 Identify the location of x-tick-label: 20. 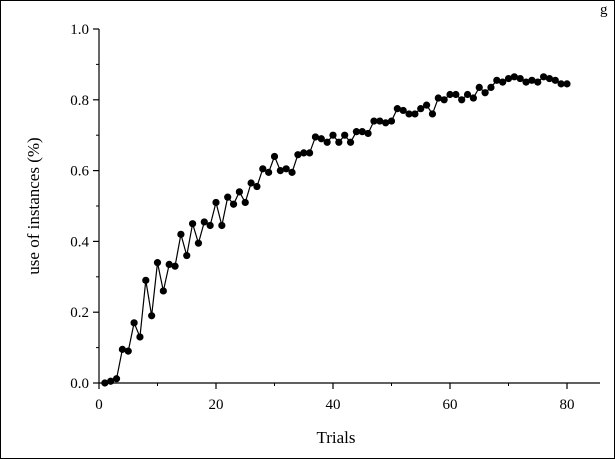
(216, 405).